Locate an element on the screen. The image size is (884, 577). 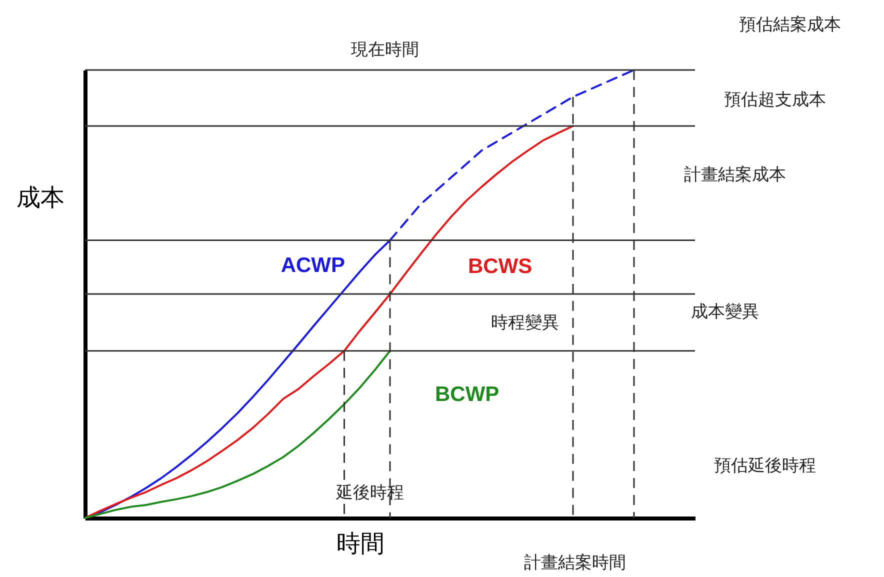
series-label: BCWS is located at coordinates (500, 266).